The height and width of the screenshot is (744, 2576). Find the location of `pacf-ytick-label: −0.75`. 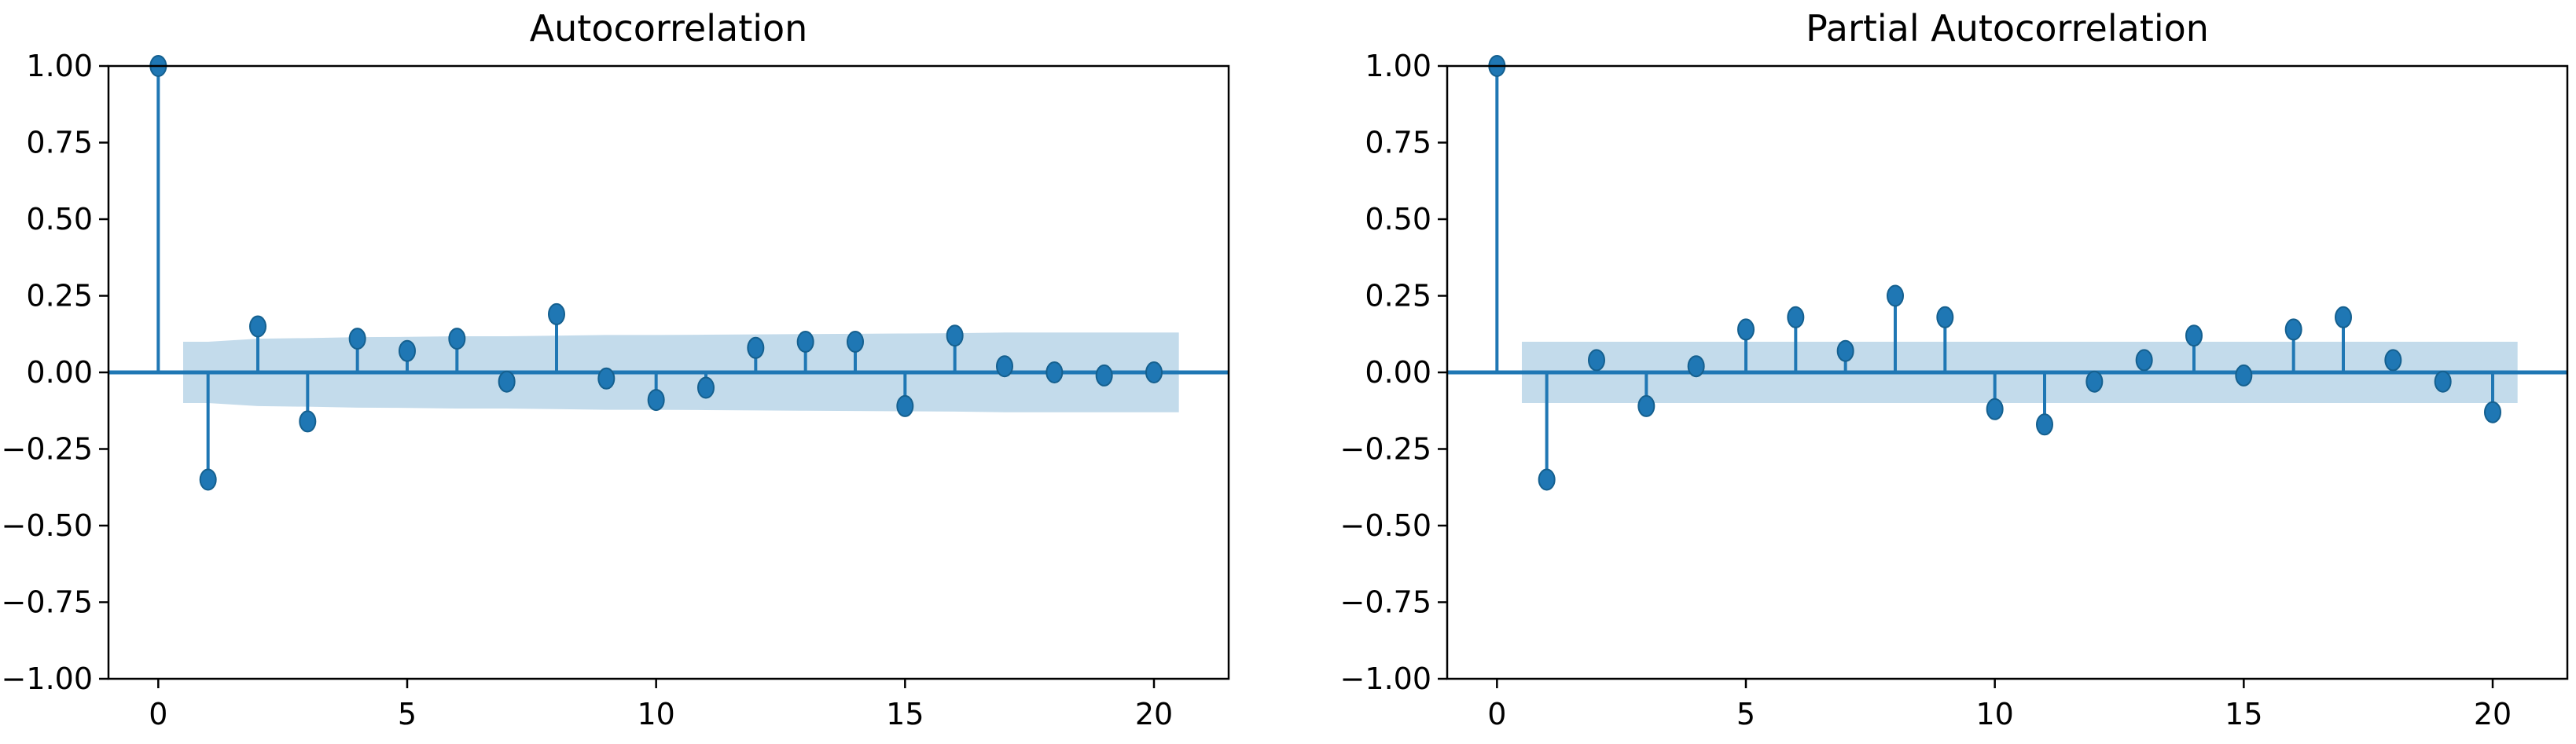

pacf-ytick-label: −0.75 is located at coordinates (1385, 602).